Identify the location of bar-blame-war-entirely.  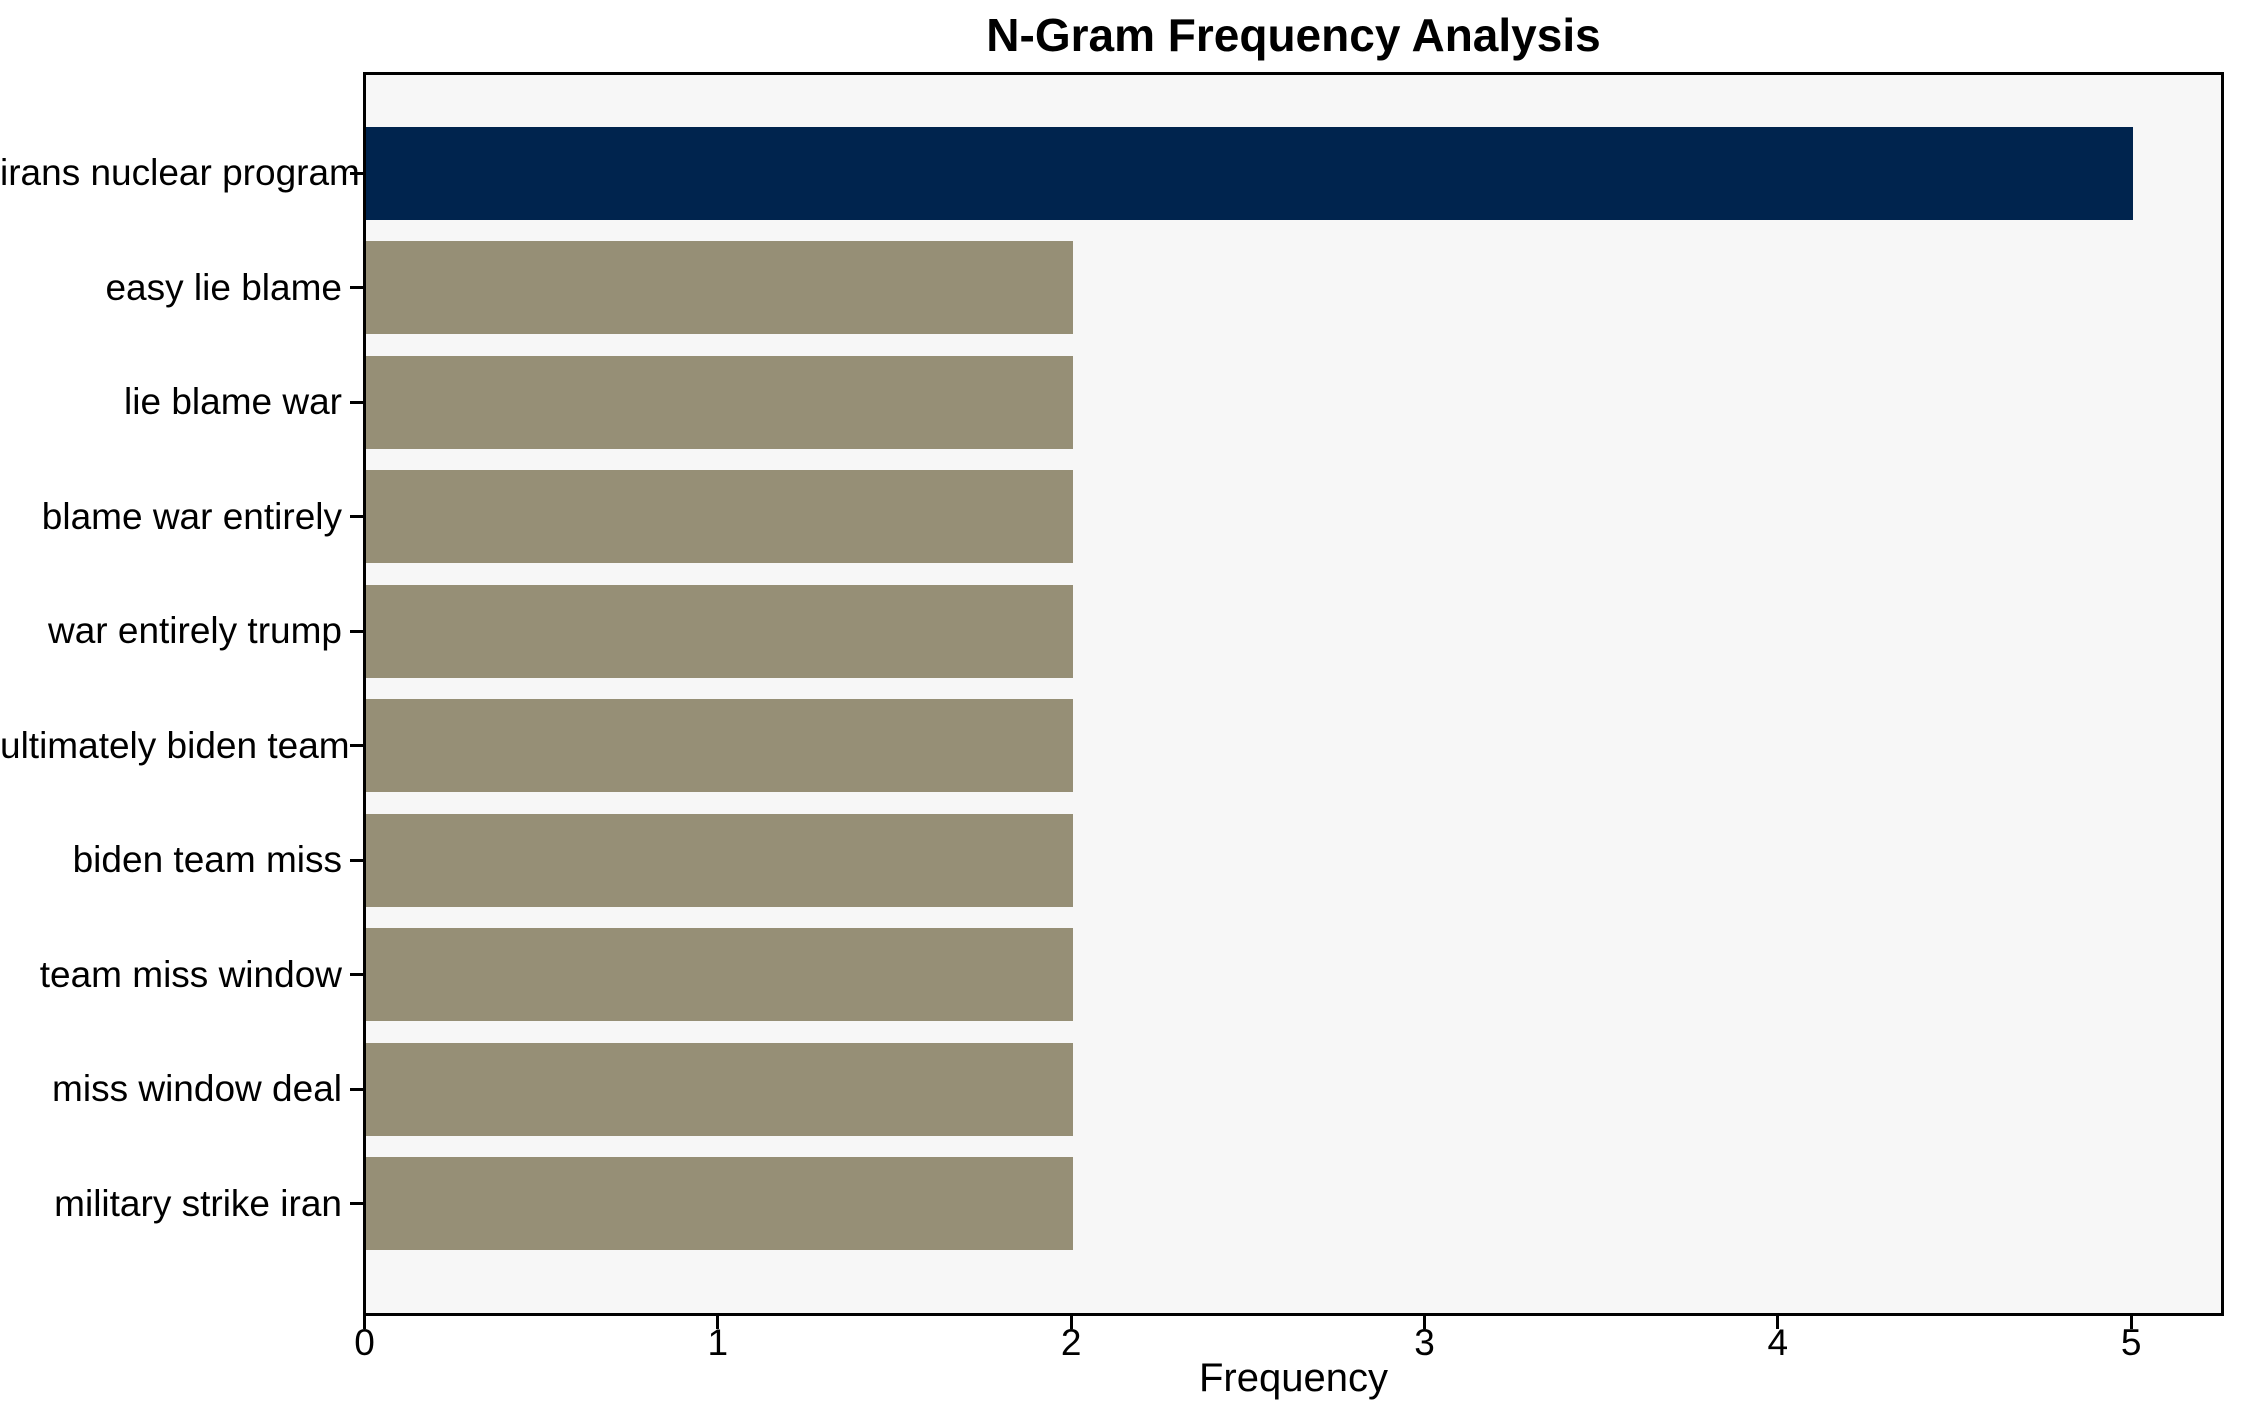
(719, 517).